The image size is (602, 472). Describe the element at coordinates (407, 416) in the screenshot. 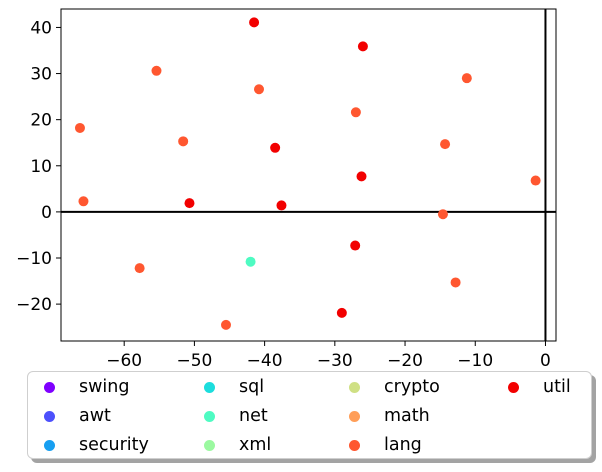

I see `legend-label: math` at that location.